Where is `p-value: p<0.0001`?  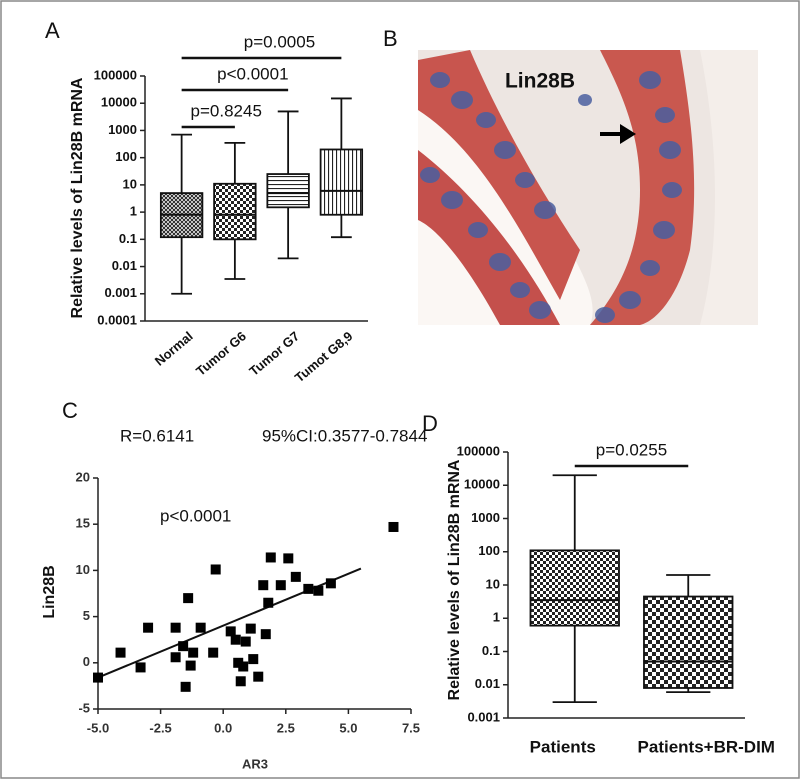
p-value: p<0.0001 is located at coordinates (252, 73).